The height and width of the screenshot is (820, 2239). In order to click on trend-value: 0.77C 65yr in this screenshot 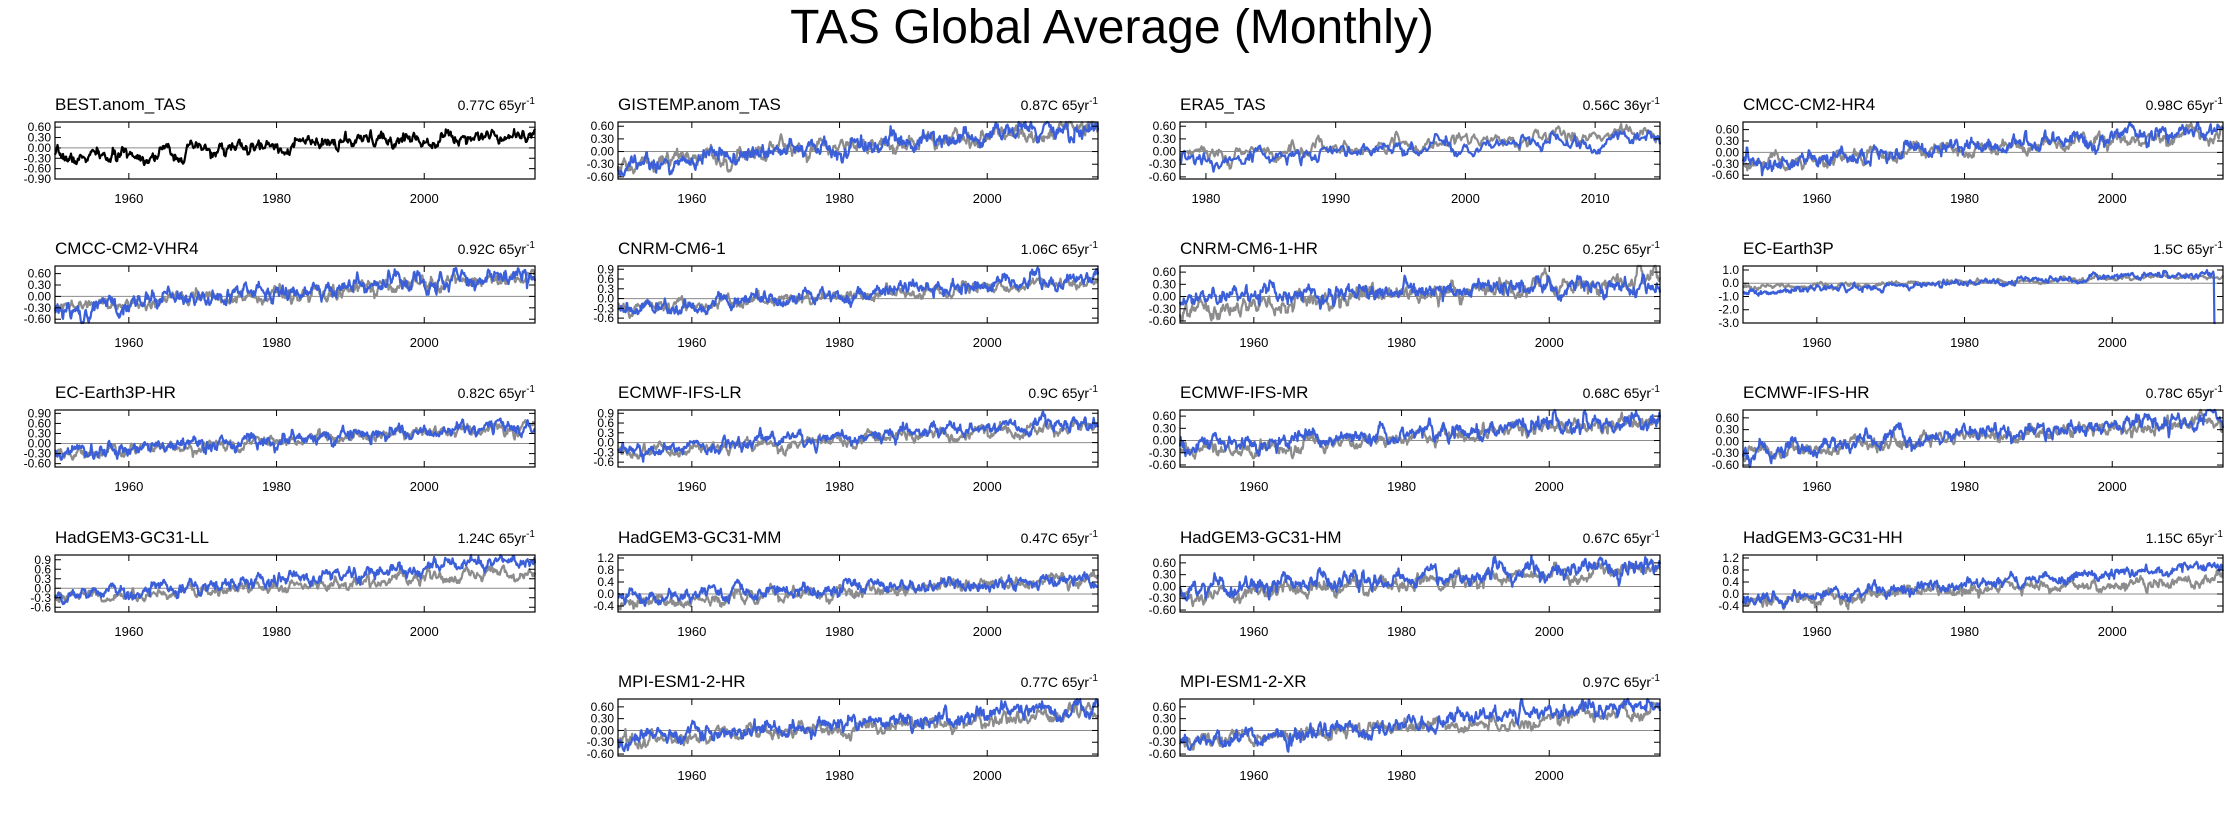, I will do `click(492, 105)`.